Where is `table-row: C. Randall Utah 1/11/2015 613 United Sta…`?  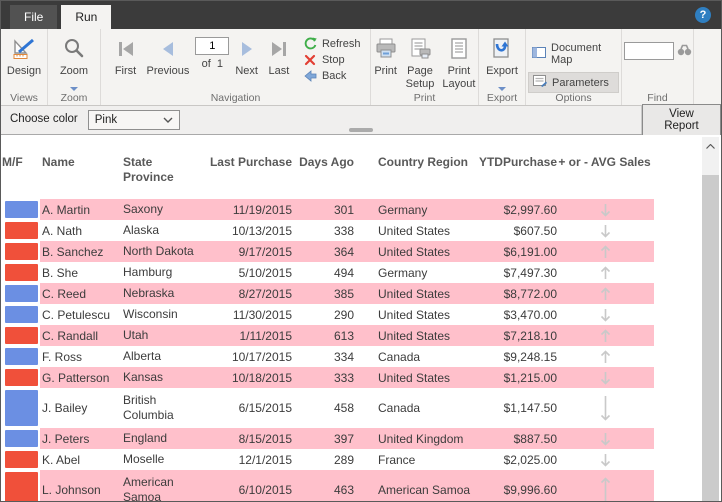 table-row: C. Randall Utah 1/11/2015 613 United Sta… is located at coordinates (328, 335).